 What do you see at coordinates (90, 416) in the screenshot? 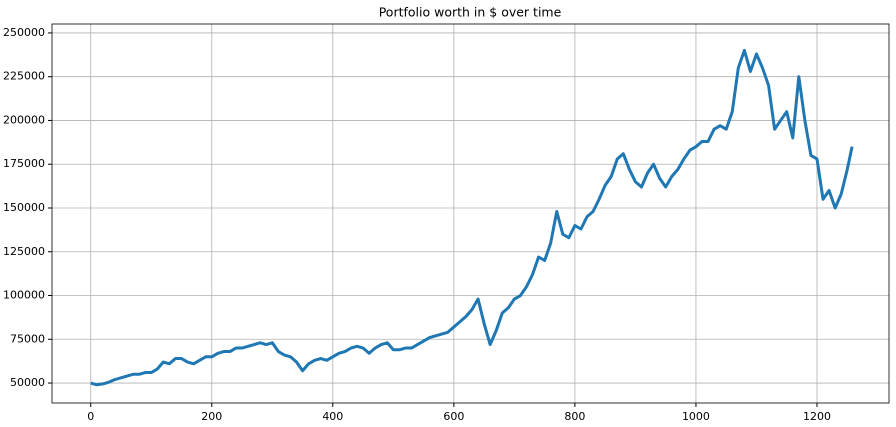
I see `x-tick-label: 0` at bounding box center [90, 416].